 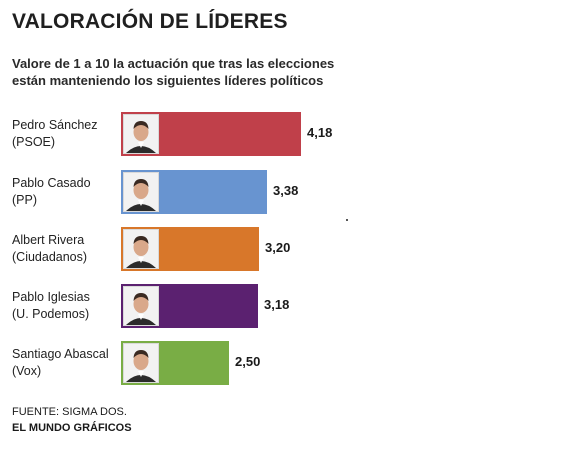 What do you see at coordinates (69, 412) in the screenshot?
I see `source-text: FUENTE: SIGMA DOS.` at bounding box center [69, 412].